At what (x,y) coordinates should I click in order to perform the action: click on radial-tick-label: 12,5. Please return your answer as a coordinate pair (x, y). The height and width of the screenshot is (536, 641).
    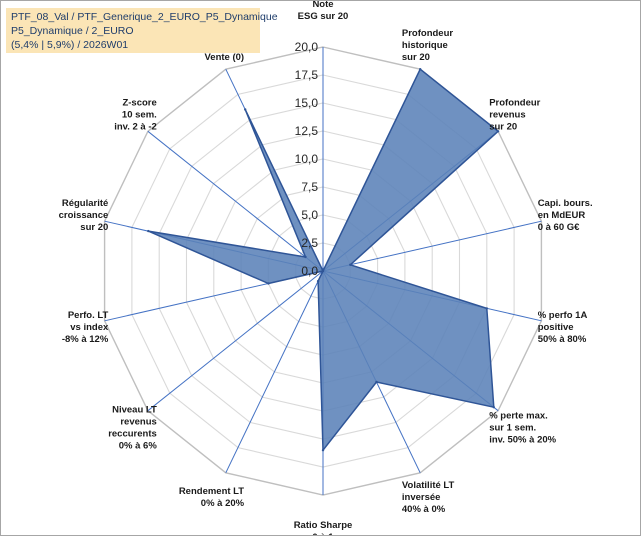
    Looking at the image, I should click on (307, 131).